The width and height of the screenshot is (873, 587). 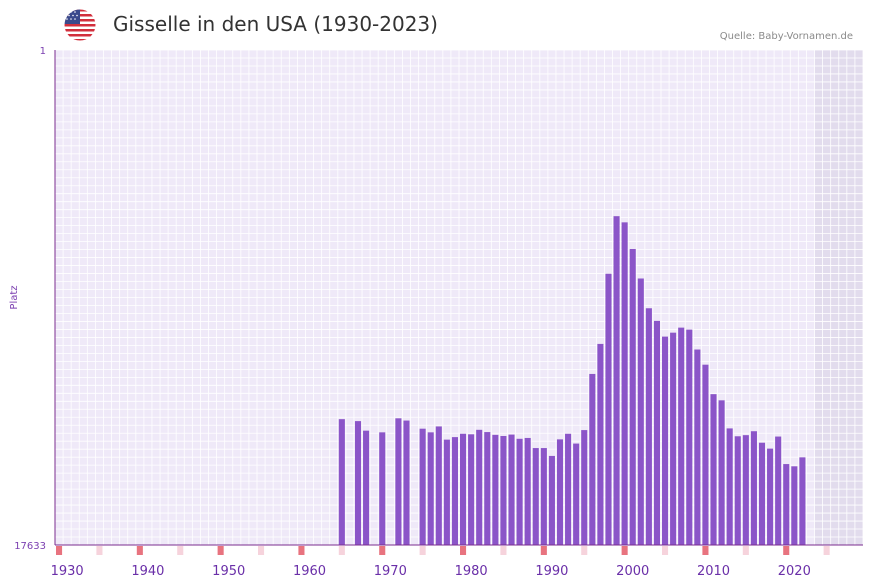 I want to click on year-marker-1969, so click(x=382, y=550).